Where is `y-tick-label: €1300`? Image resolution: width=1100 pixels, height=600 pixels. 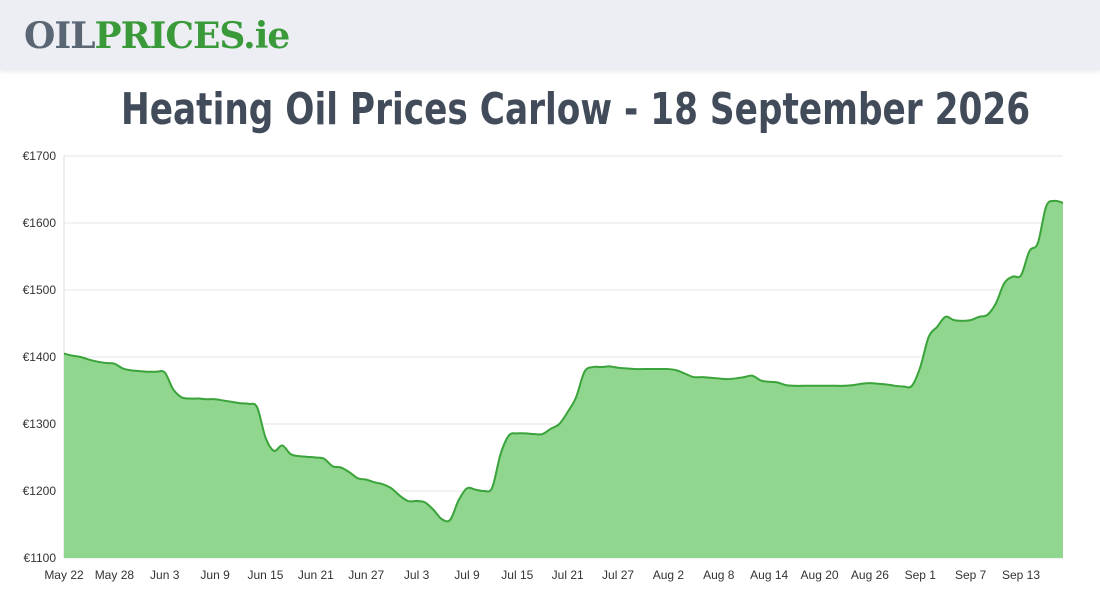 y-tick-label: €1300 is located at coordinates (40, 424).